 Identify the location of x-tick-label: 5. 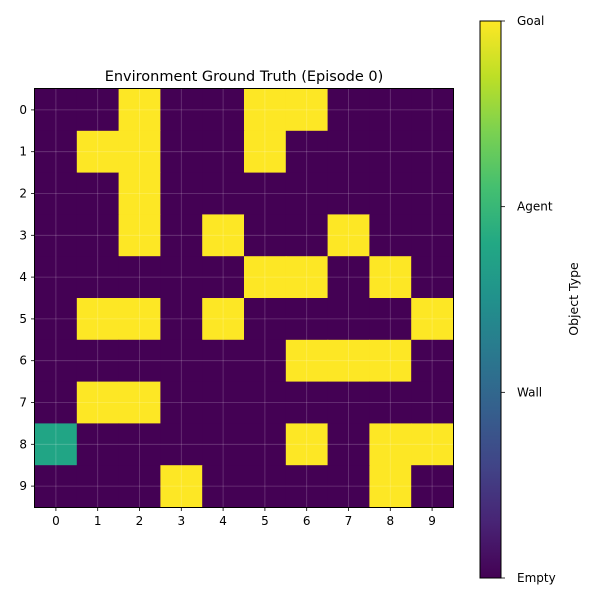
(265, 521).